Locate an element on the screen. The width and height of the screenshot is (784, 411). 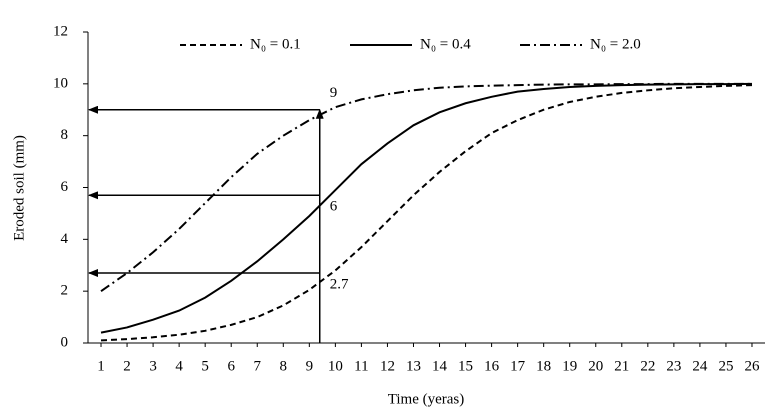
x-tick-label: 19 is located at coordinates (569, 366).